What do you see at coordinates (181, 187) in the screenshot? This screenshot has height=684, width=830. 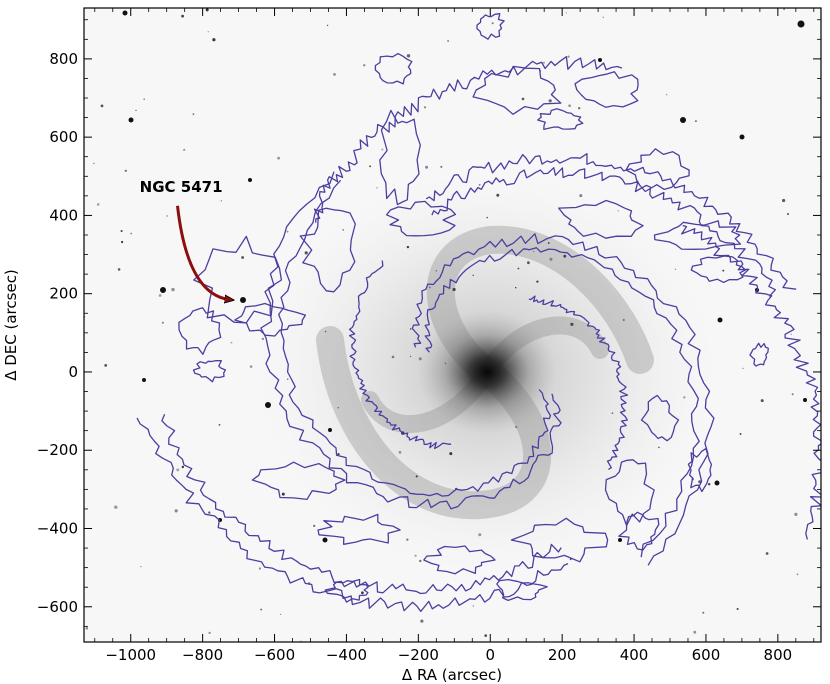 I see `ngc5471-label: NGC 5471` at bounding box center [181, 187].